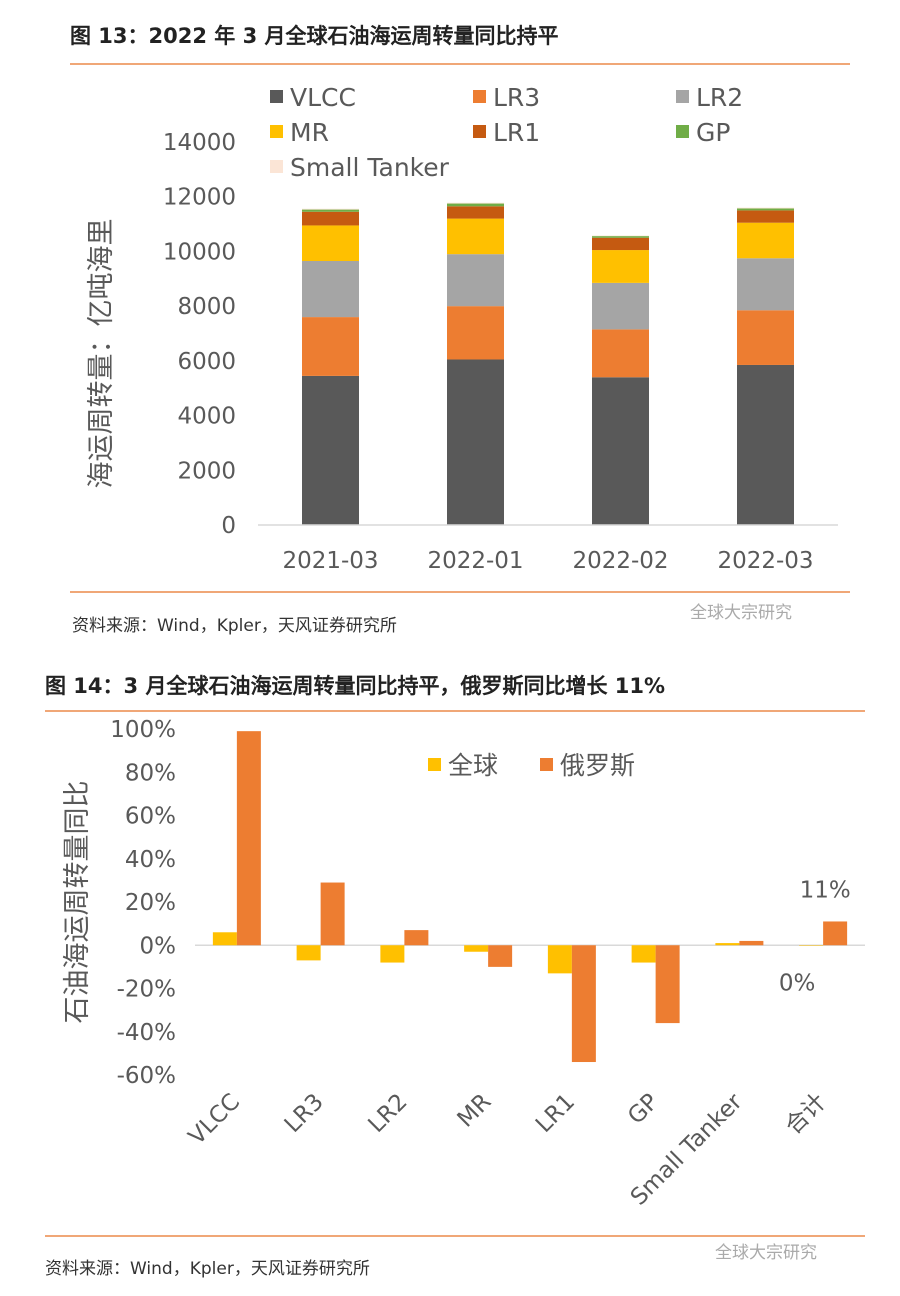  I want to click on chart1-y-axis-title: 海运周转量：亿吨海里, so click(101, 354).